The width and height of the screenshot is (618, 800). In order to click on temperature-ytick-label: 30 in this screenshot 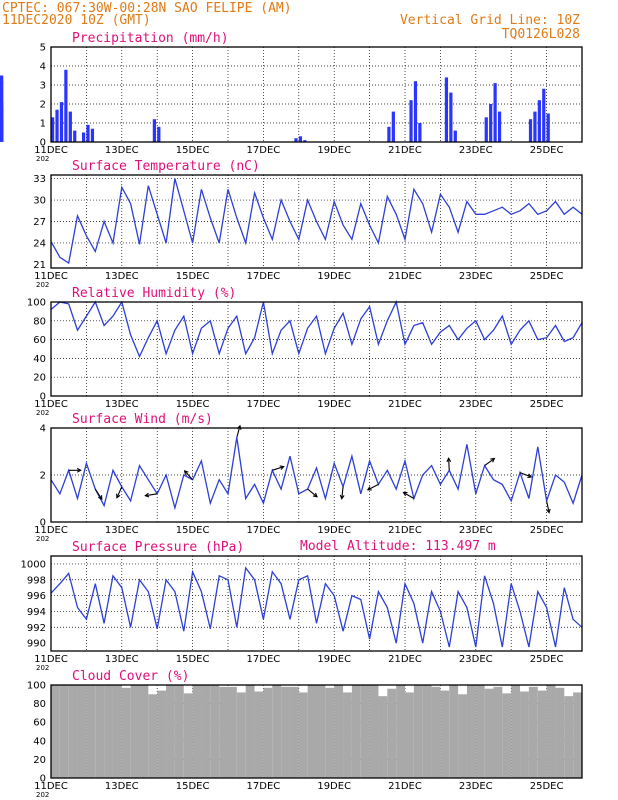, I will do `click(39, 201)`.